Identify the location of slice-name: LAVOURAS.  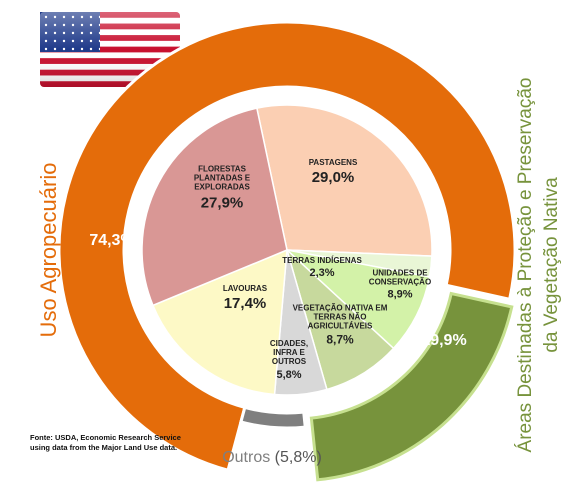
(245, 288).